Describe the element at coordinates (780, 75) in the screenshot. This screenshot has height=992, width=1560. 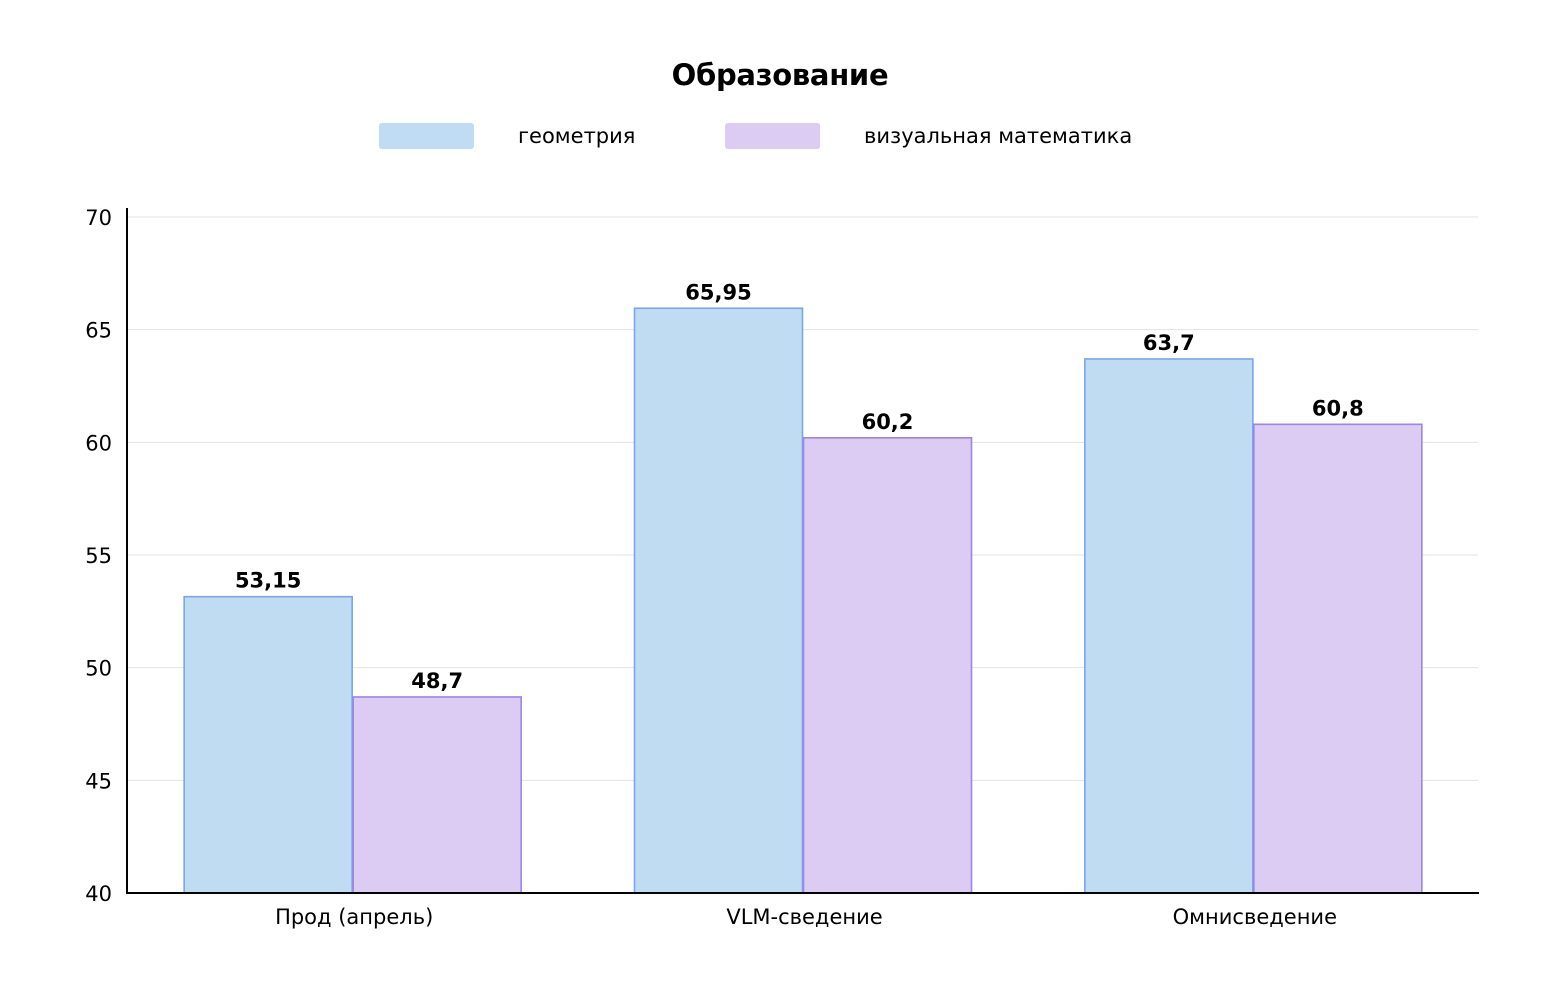
I see `chart-title: Образование` at that location.